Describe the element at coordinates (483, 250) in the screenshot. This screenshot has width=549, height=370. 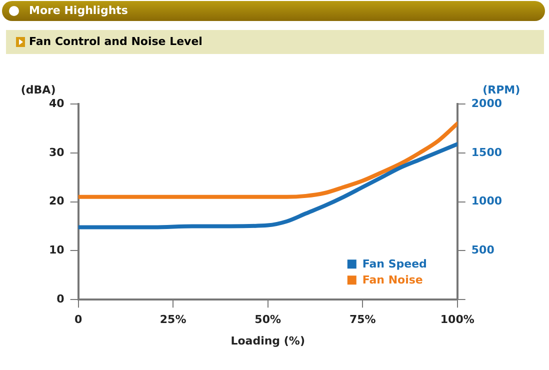
I see `y2-tick-label: 500` at that location.